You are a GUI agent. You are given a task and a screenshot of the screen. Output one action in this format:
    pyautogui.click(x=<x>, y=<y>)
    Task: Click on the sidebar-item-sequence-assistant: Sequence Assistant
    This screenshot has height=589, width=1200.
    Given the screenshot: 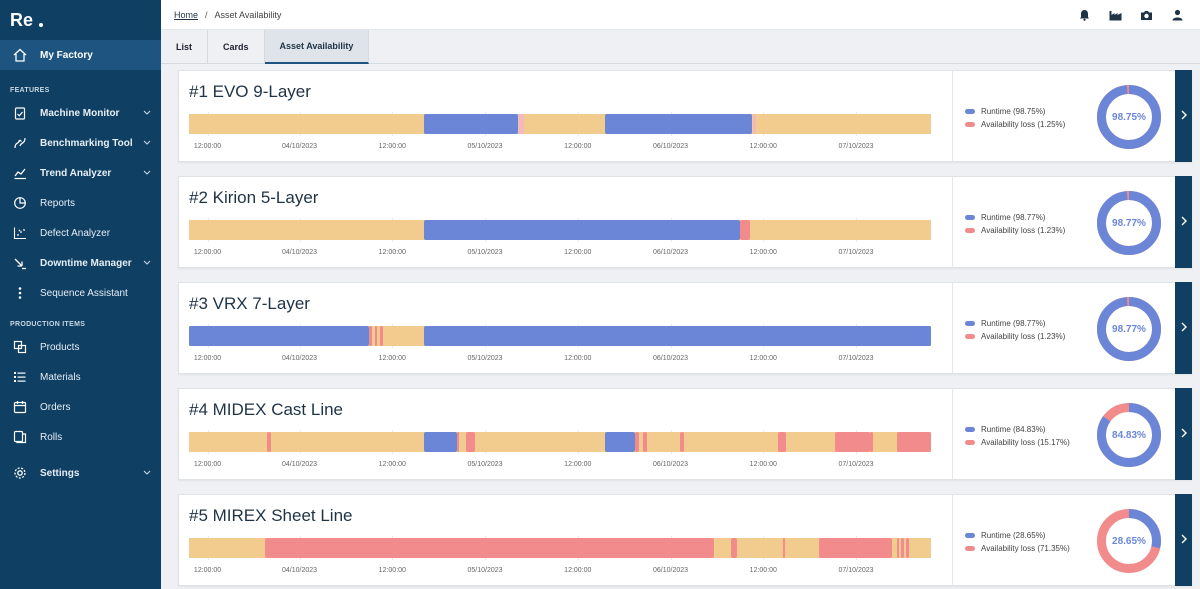 What is the action you would take?
    pyautogui.click(x=80, y=293)
    